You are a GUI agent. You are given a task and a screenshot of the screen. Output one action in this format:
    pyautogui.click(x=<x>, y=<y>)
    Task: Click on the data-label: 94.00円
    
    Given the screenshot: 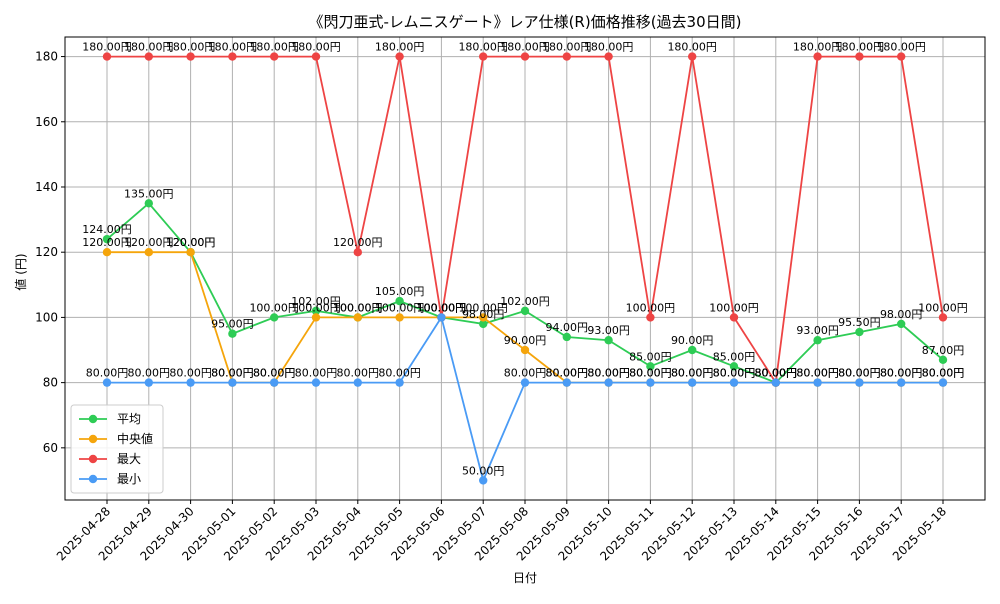 What is the action you would take?
    pyautogui.click(x=567, y=327)
    